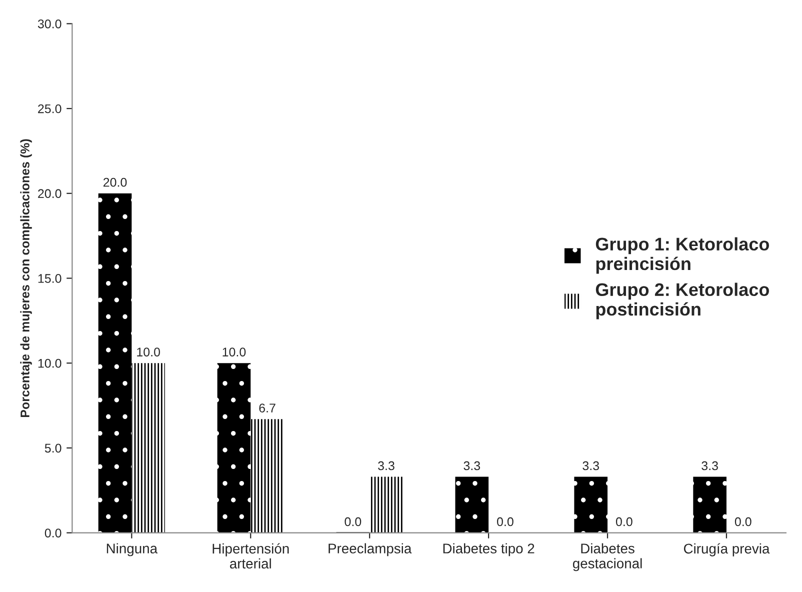 This screenshot has width=802, height=592. Describe the element at coordinates (132, 549) in the screenshot. I see `x-tick-label: Ninguna` at that location.